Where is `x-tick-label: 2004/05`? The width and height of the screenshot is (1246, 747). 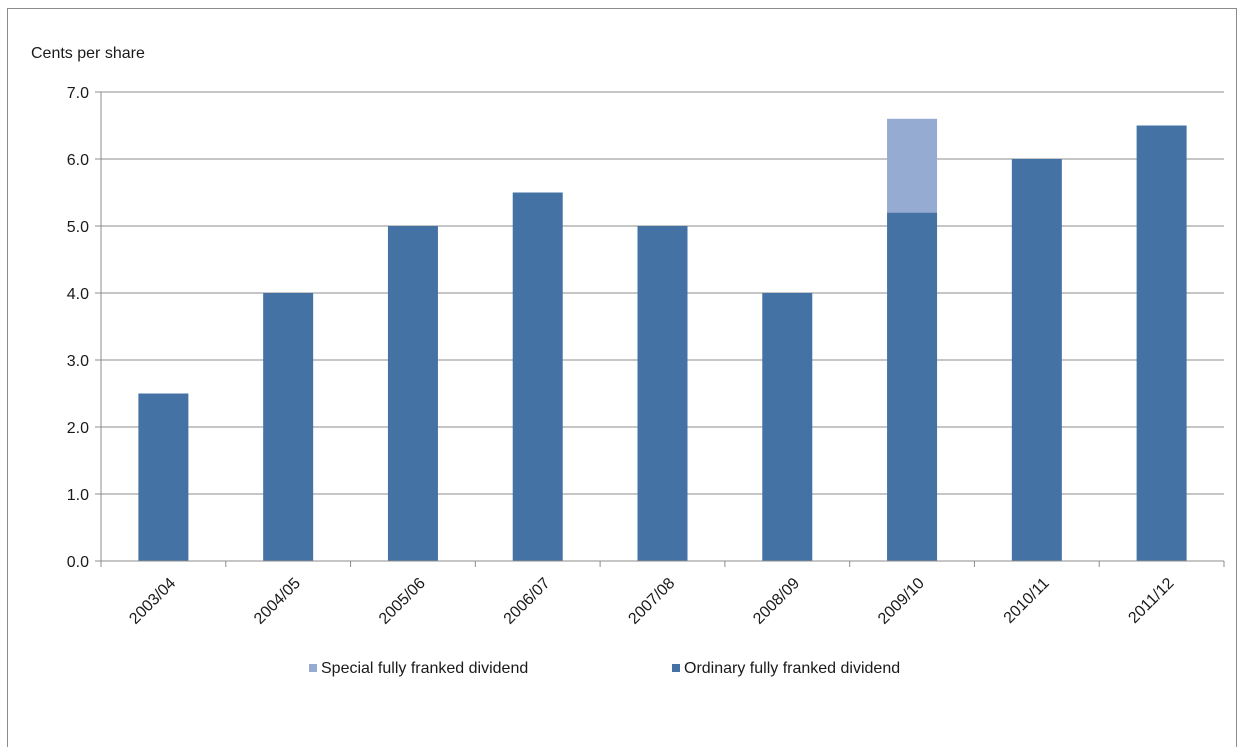 x-tick-label: 2004/05 is located at coordinates (277, 601).